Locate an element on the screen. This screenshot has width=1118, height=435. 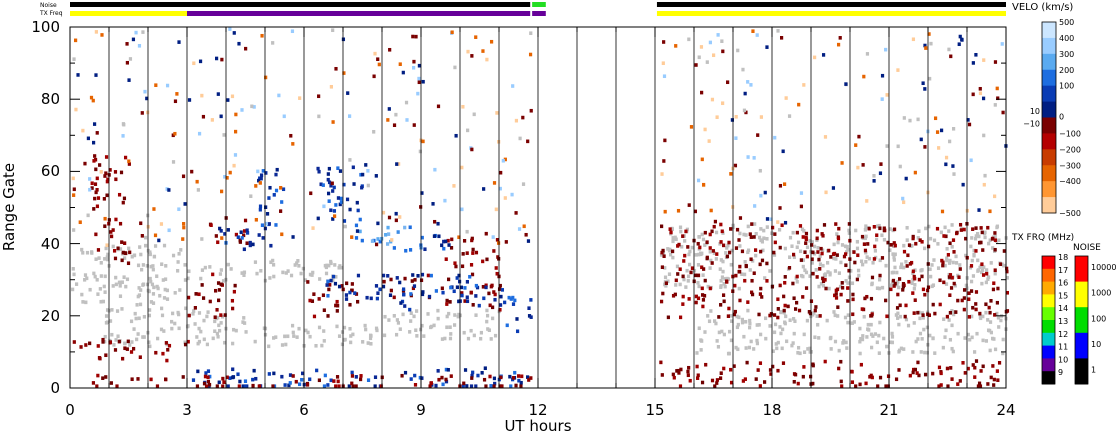
noise-tick-label: 10 is located at coordinates (1096, 344).